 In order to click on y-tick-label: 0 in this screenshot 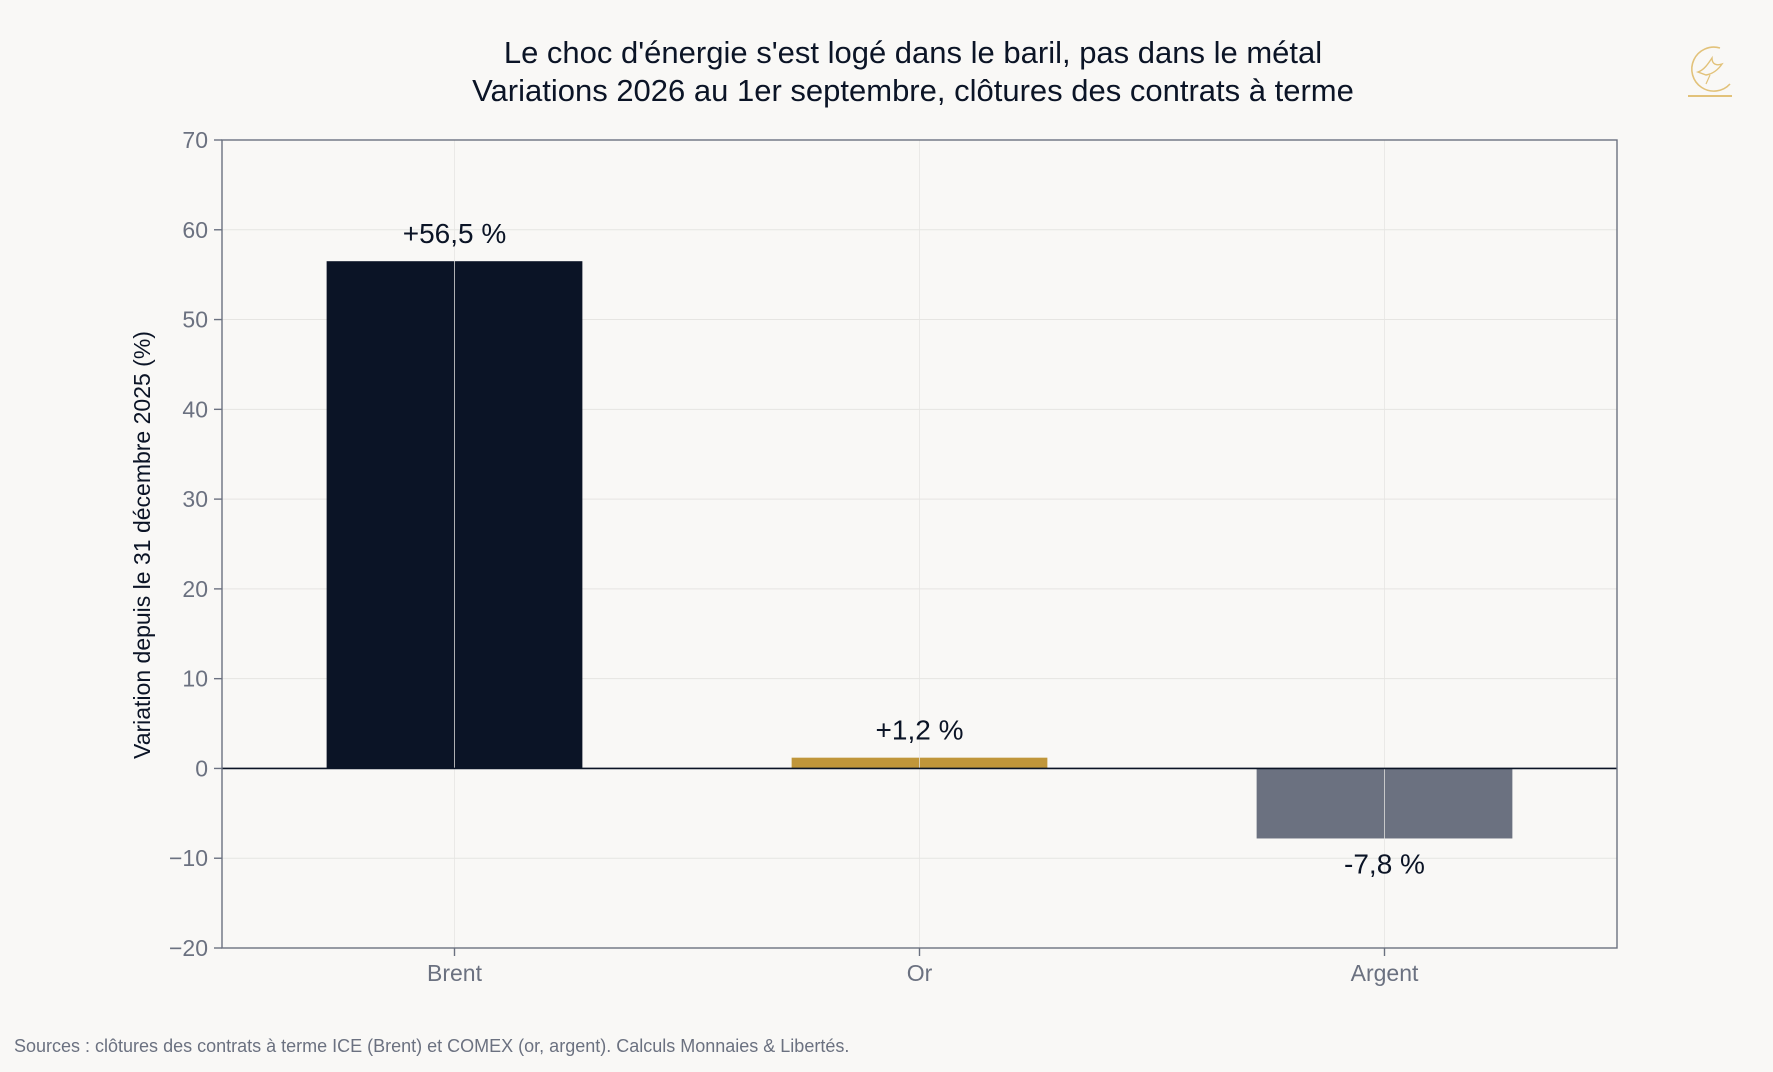, I will do `click(201, 768)`.